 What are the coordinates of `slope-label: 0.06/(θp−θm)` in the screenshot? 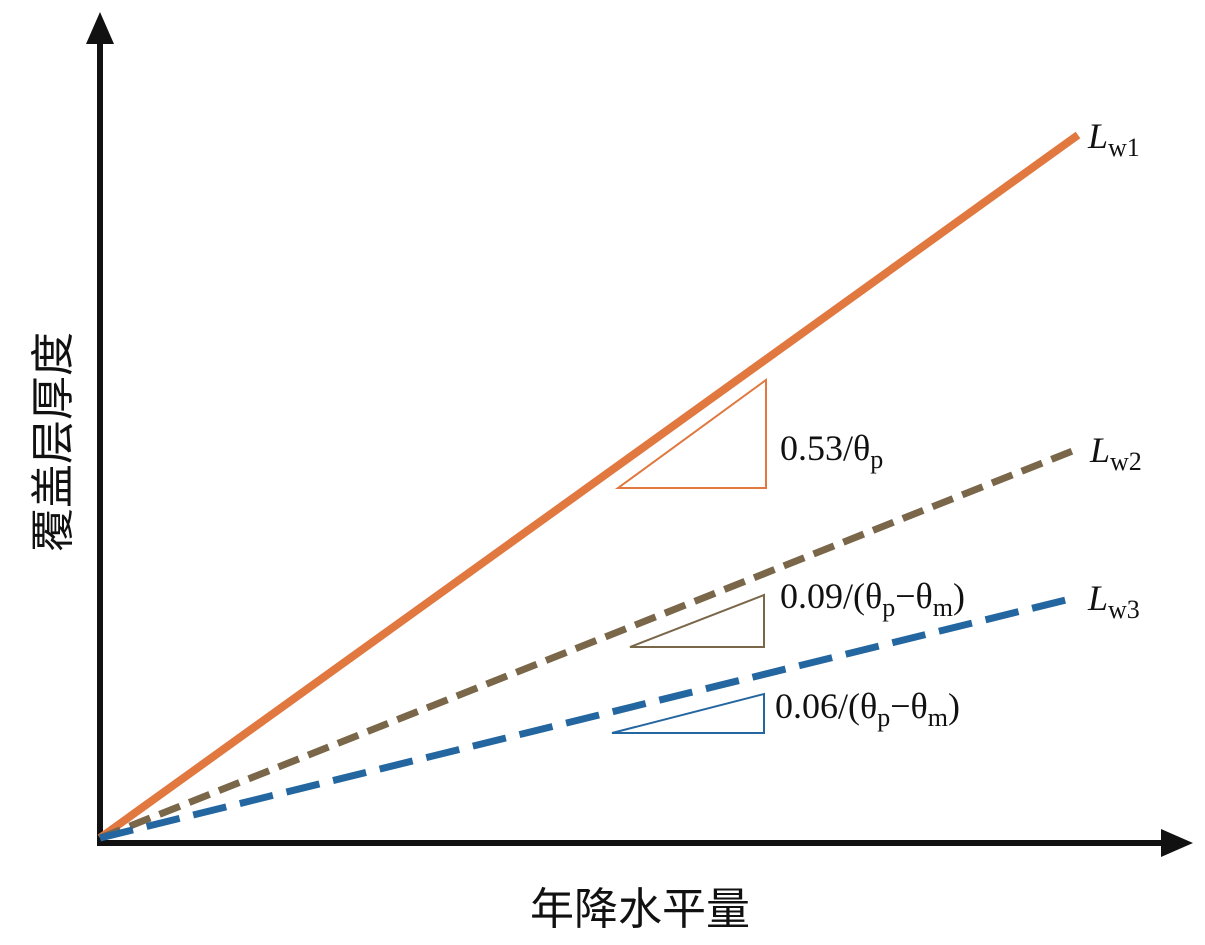 It's located at (867, 709).